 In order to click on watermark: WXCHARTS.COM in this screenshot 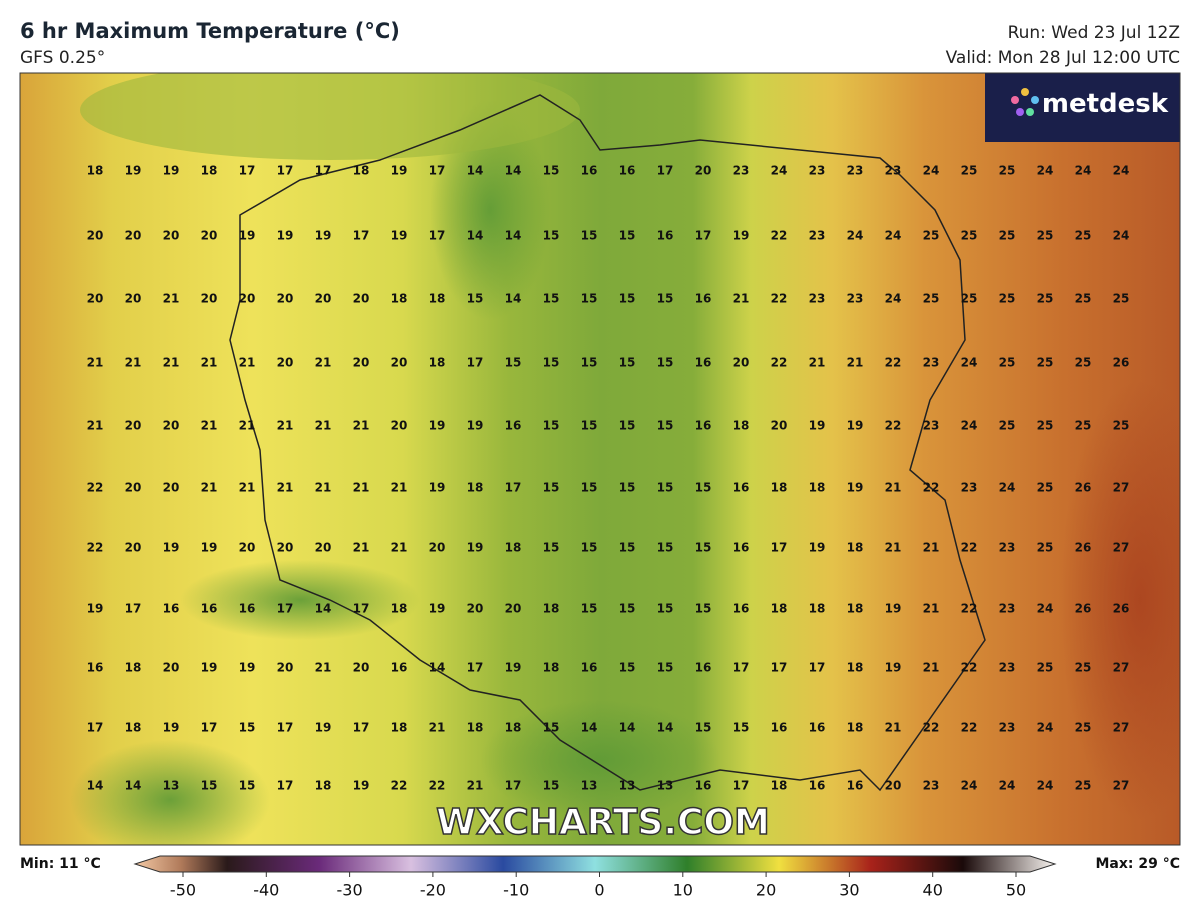, I will do `click(603, 822)`.